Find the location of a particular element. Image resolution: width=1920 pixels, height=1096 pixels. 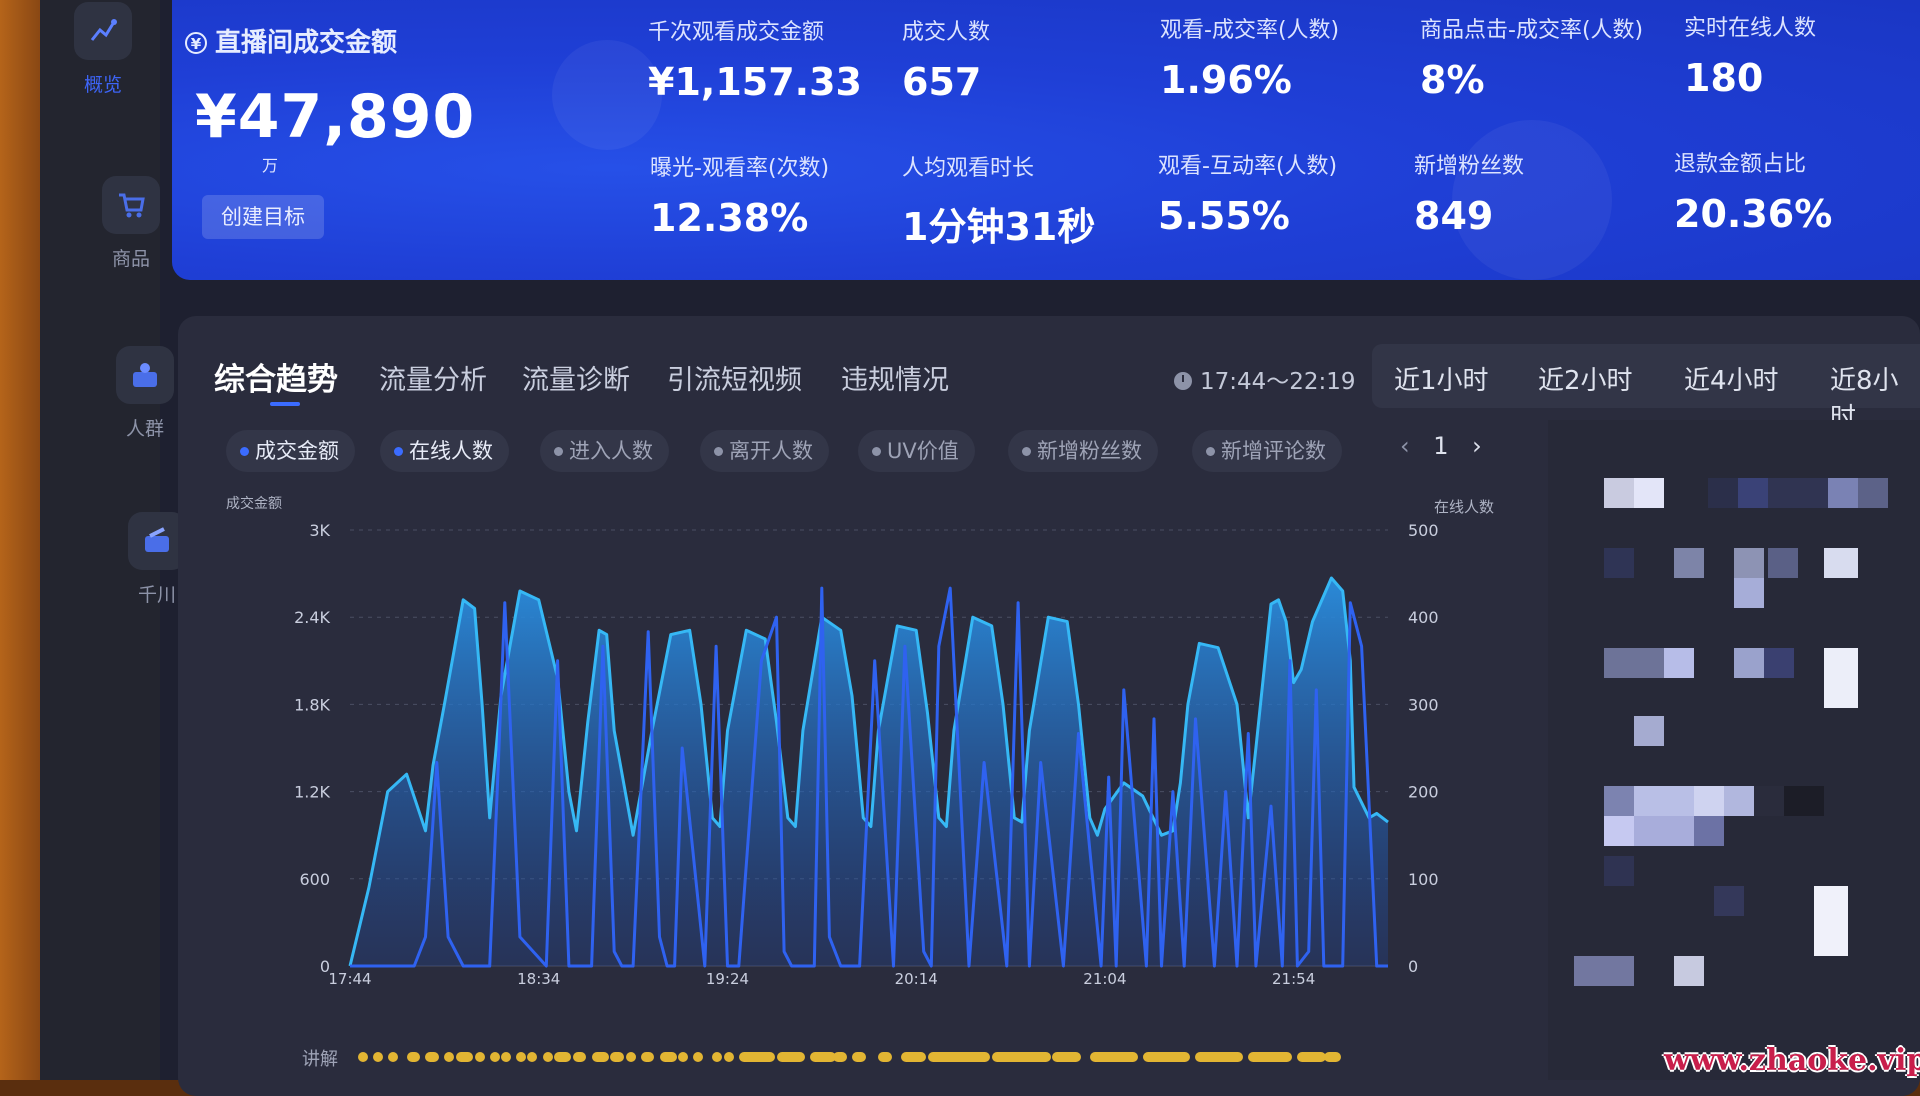

left-tick-label: 2.4K is located at coordinates (312, 617).